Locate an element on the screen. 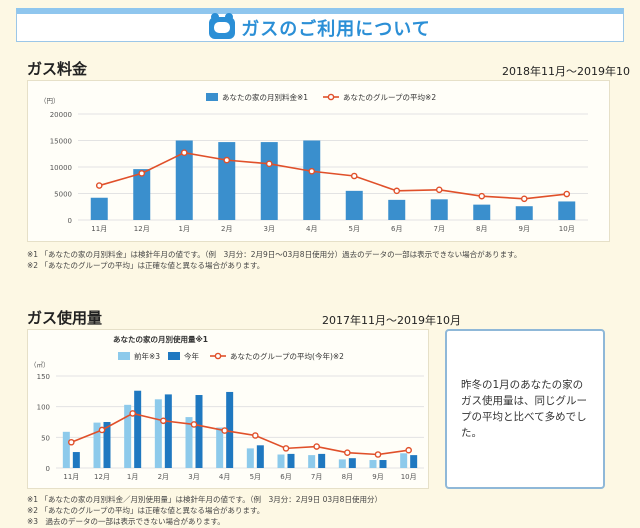  legend-label: あなたの家の月別料金※1 is located at coordinates (265, 97).